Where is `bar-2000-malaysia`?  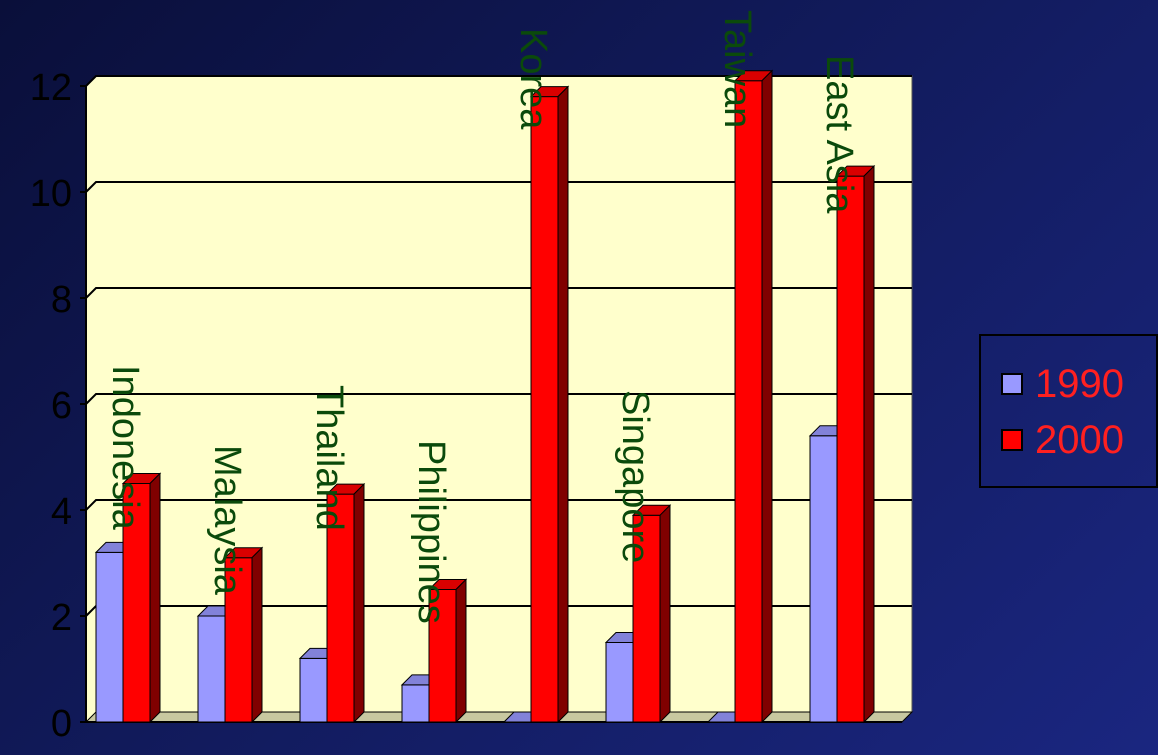
bar-2000-malaysia is located at coordinates (243, 635).